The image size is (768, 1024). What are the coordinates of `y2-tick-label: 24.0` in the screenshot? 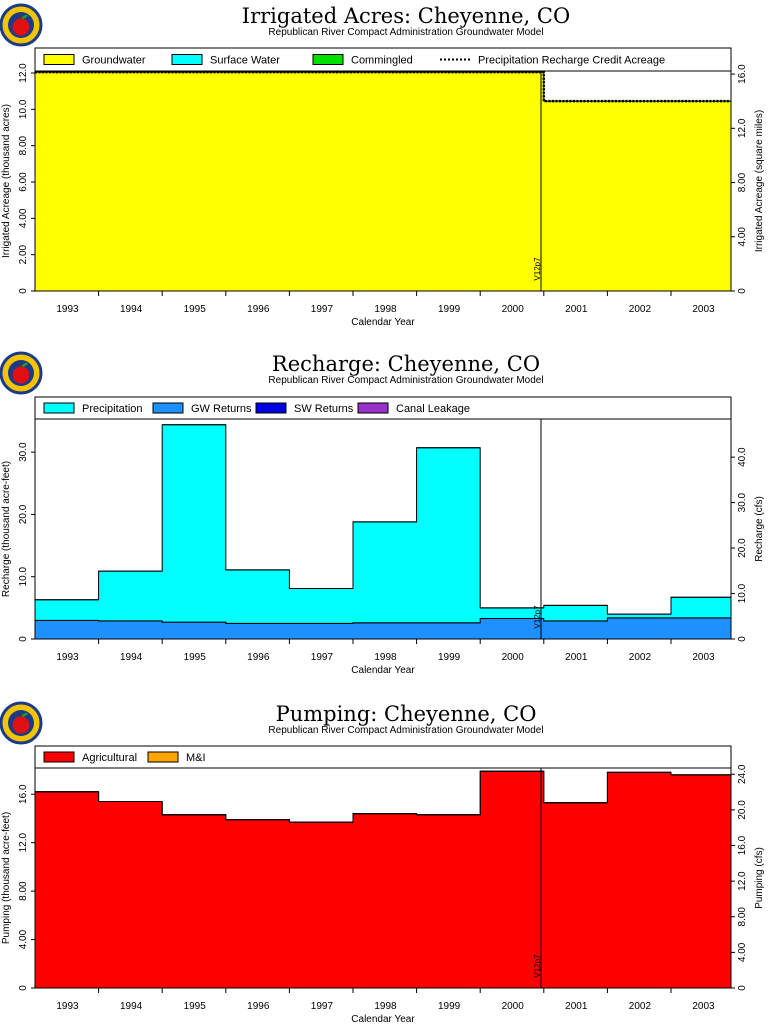 It's located at (742, 774).